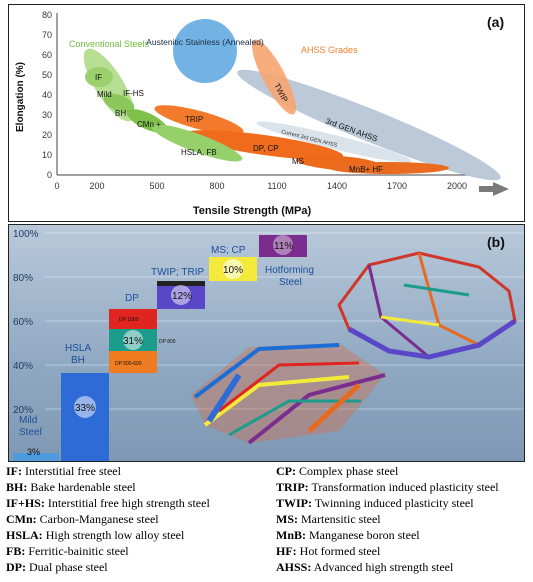 The height and width of the screenshot is (582, 533). I want to click on austenitic-label: Austenitic Stainless (Annealed), so click(205, 42).